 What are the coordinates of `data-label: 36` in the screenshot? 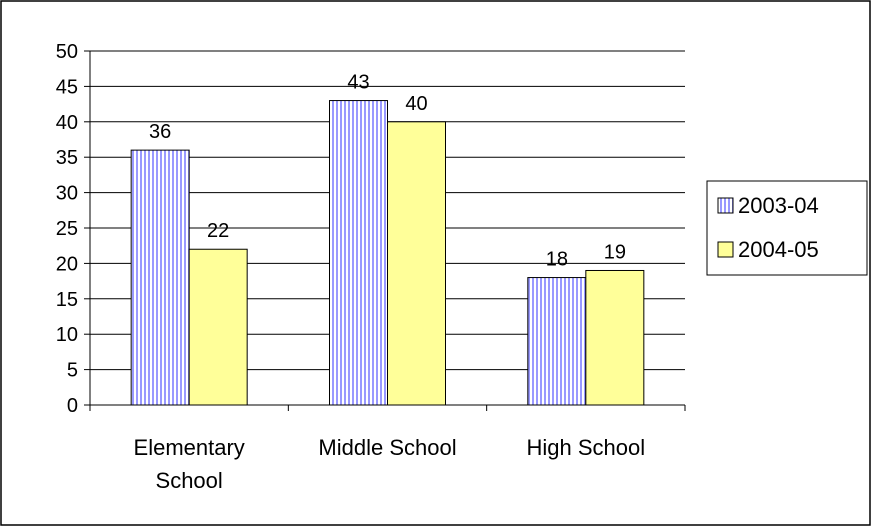 It's located at (160, 132).